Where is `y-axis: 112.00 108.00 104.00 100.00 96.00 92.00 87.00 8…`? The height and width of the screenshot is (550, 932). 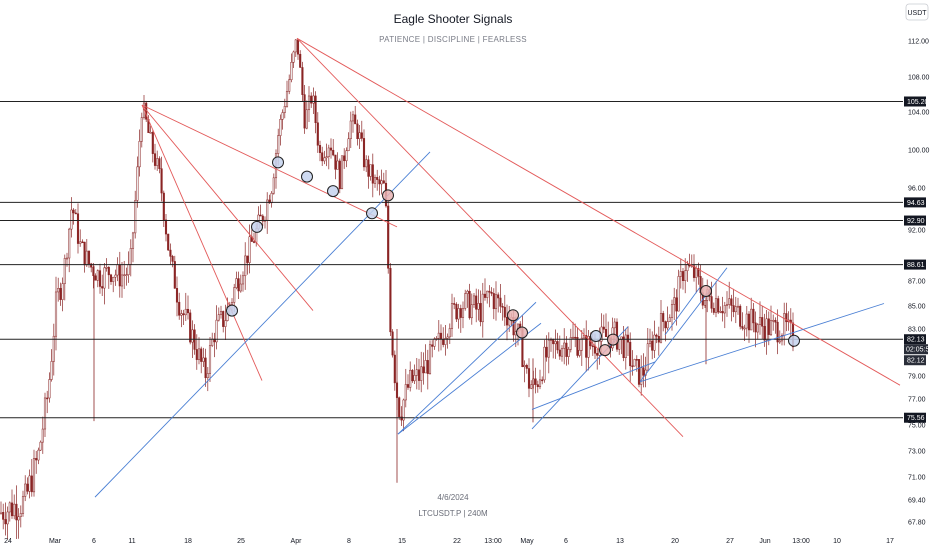
y-axis: 112.00 108.00 104.00 100.00 96.00 92.00 87.00 8… is located at coordinates (919, 283).